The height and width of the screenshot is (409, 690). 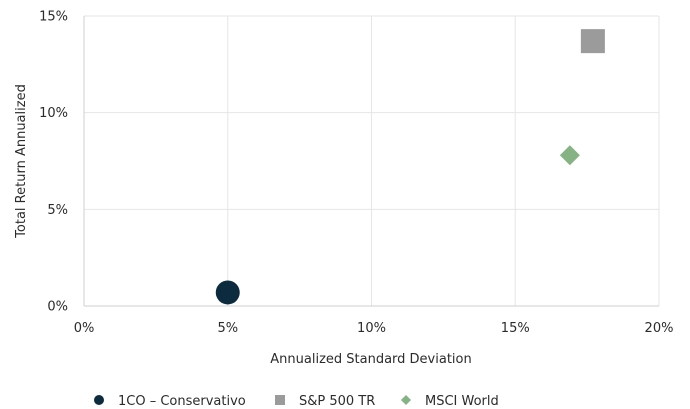 What do you see at coordinates (296, 401) in the screenshot?
I see `legend: 1CO – Conservativo S&P 500 TR MSCI World` at bounding box center [296, 401].